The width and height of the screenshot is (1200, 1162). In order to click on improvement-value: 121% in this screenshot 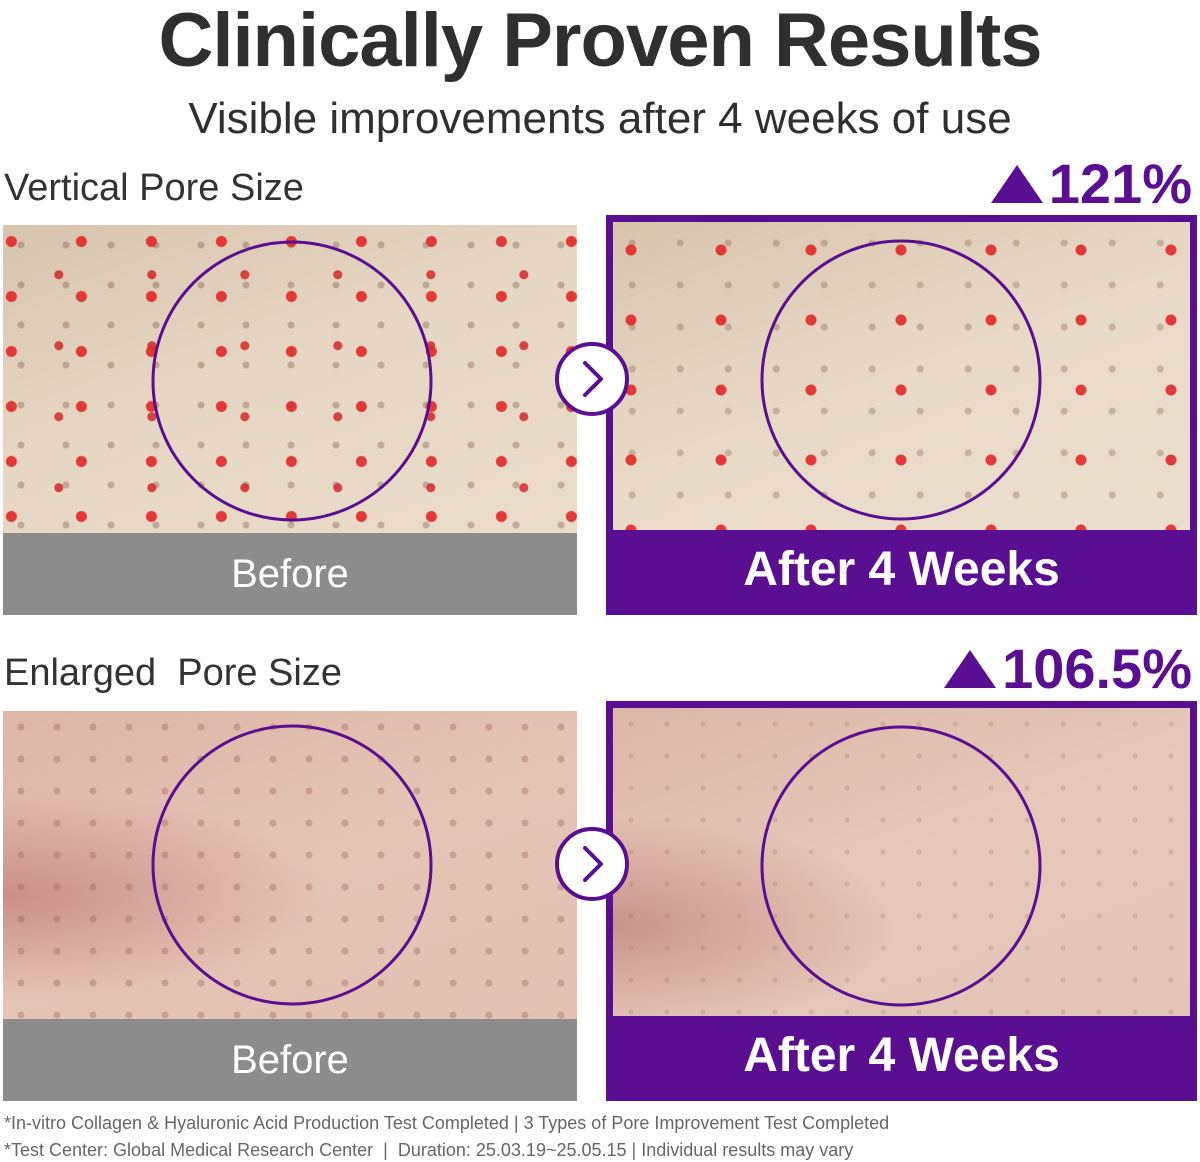, I will do `click(1120, 183)`.